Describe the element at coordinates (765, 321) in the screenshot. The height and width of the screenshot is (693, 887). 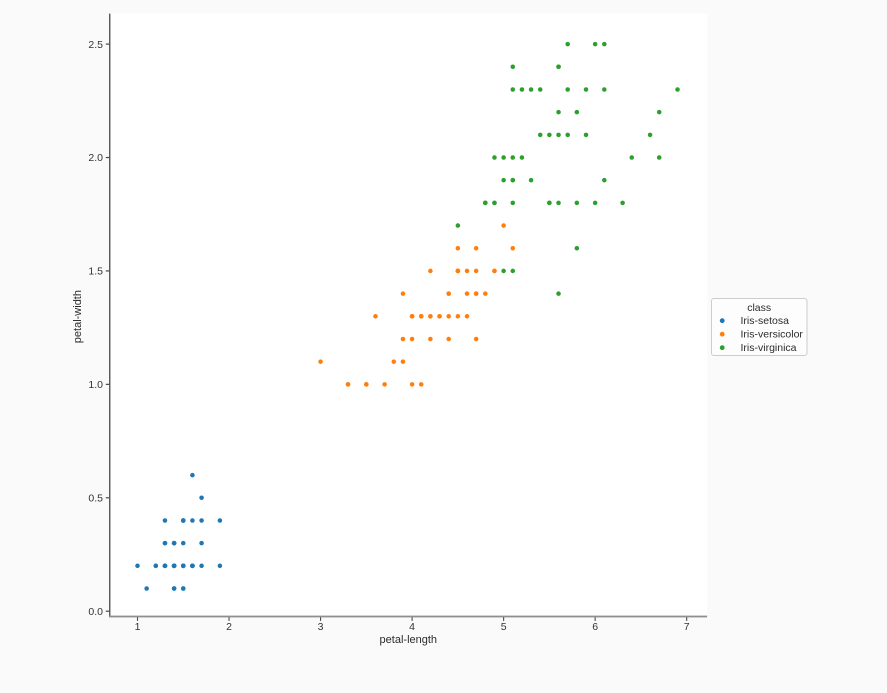
I see `svg-text: Iris-setosa` at that location.